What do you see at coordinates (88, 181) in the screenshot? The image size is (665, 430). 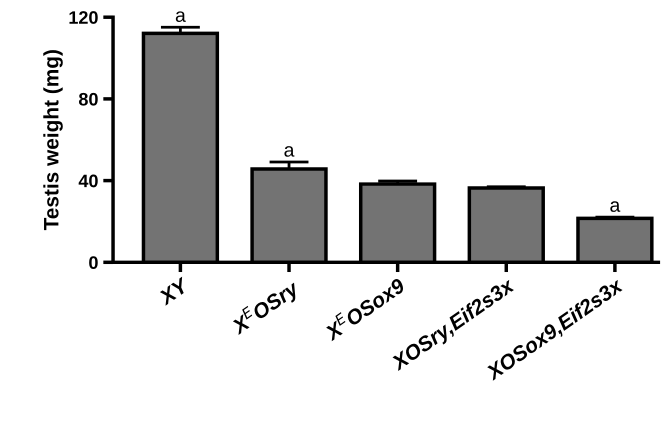 I see `y-tick-label: 40` at bounding box center [88, 181].